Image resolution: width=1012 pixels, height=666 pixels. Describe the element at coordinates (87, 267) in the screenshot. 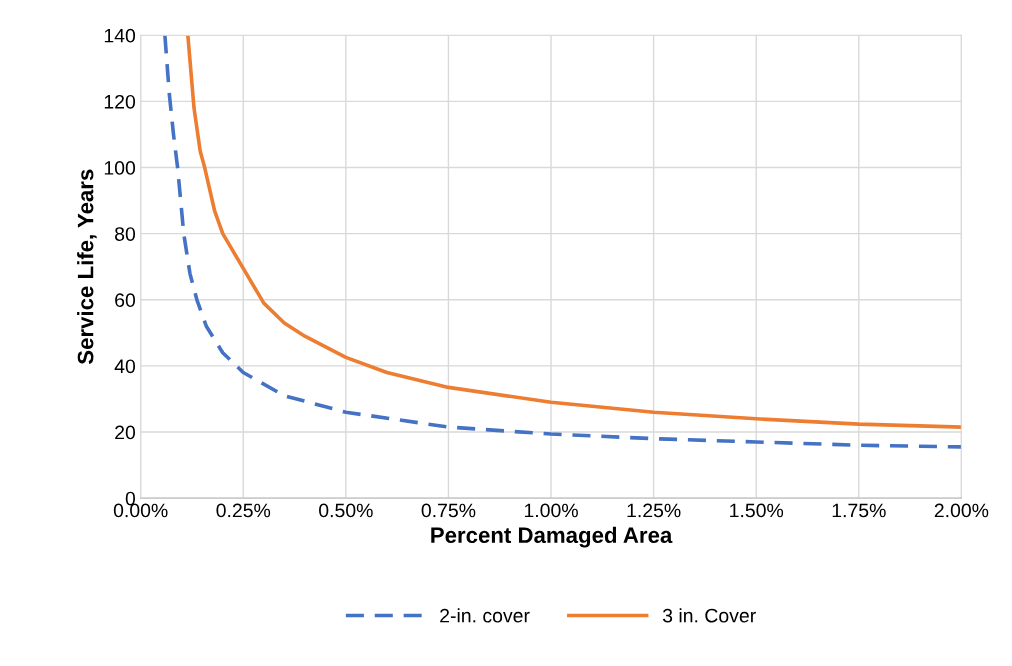

I see `y-axis-title: Service Life, Years` at that location.